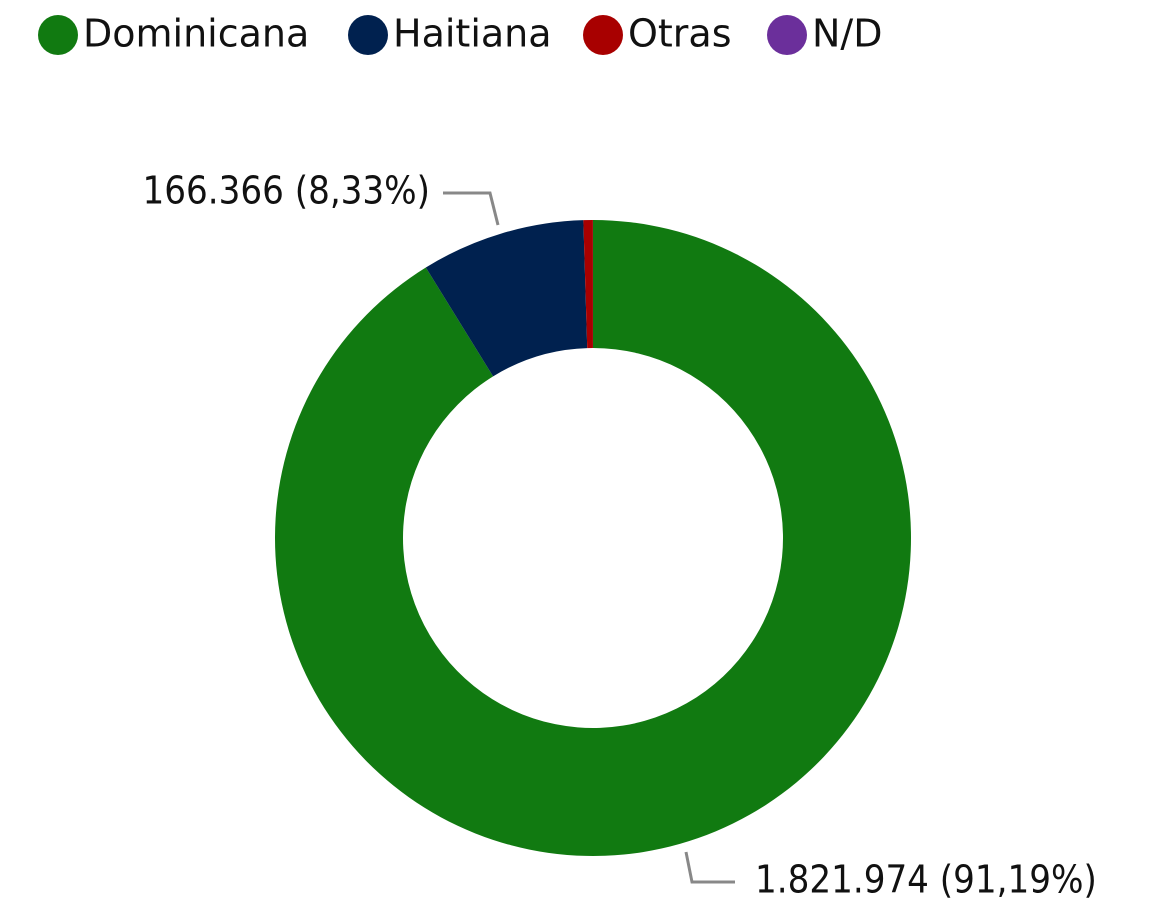 This screenshot has width=1152, height=919. What do you see at coordinates (472, 34) in the screenshot?
I see `legend-label: Haitiana` at bounding box center [472, 34].